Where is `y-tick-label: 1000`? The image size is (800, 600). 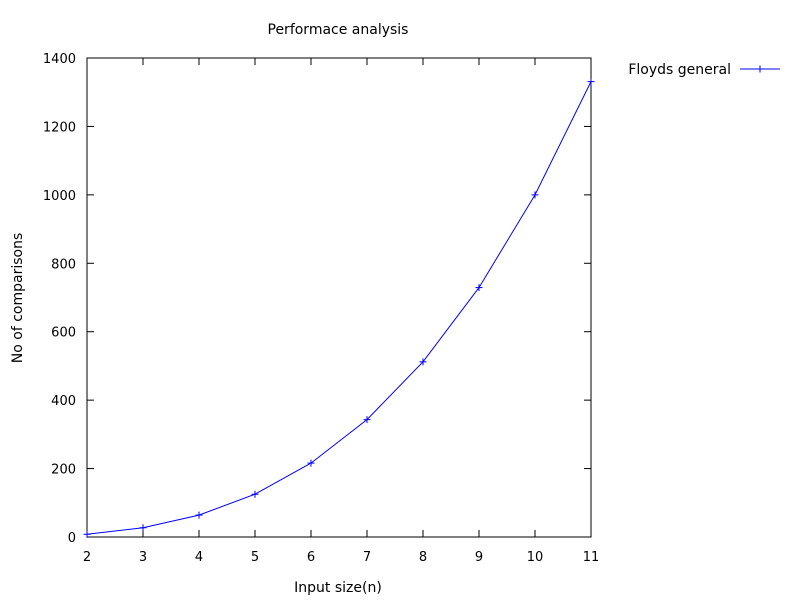
y-tick-label: 1000 is located at coordinates (59, 196).